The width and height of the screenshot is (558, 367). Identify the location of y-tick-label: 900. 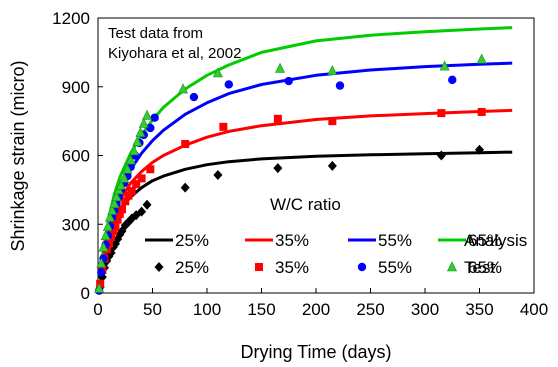
(76, 87).